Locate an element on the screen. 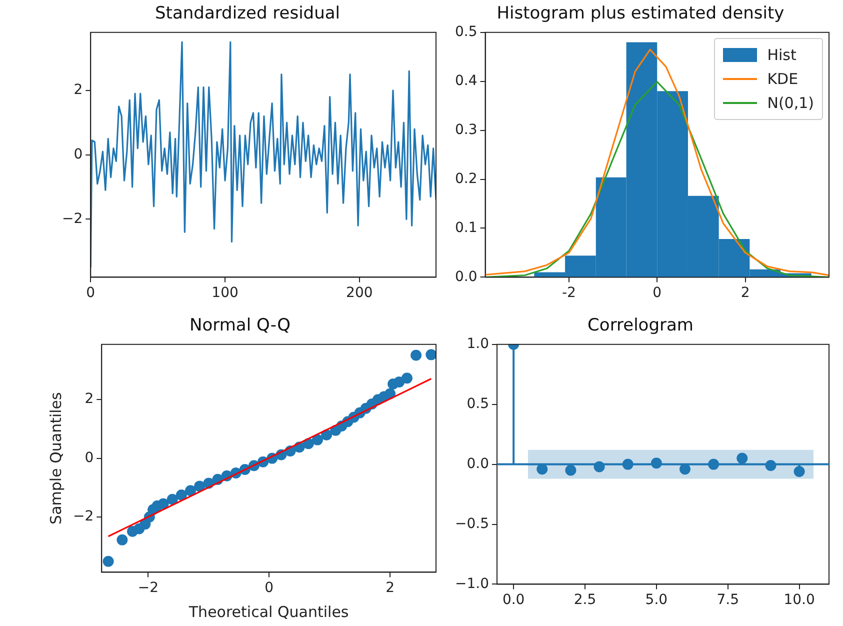  x-tick-label: 10.0 is located at coordinates (799, 600).